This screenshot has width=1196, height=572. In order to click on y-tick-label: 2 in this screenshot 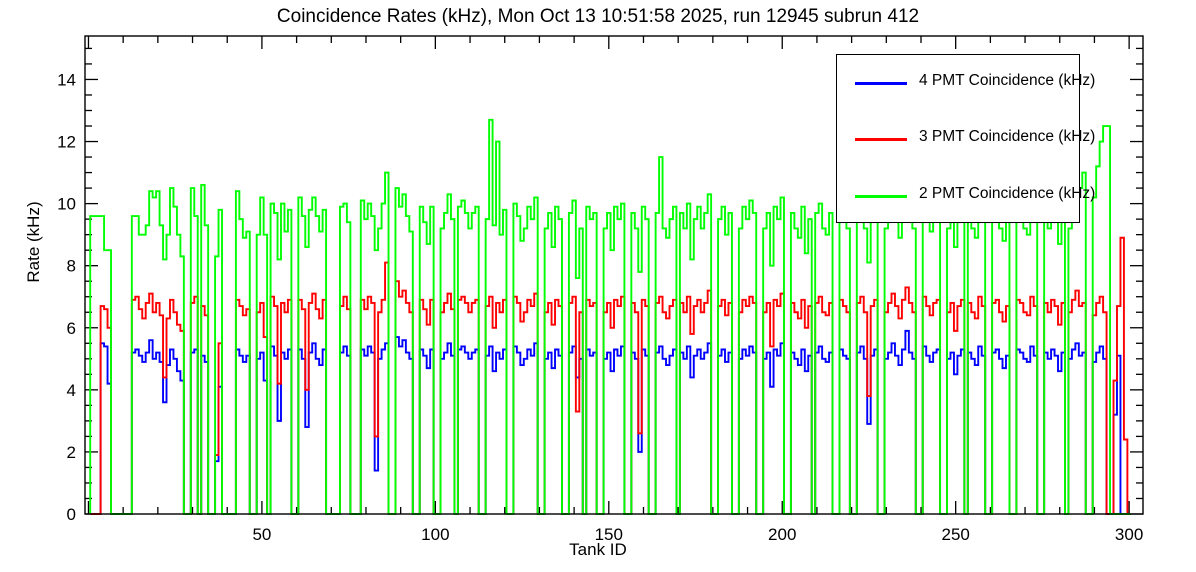, I will do `click(71, 452)`.